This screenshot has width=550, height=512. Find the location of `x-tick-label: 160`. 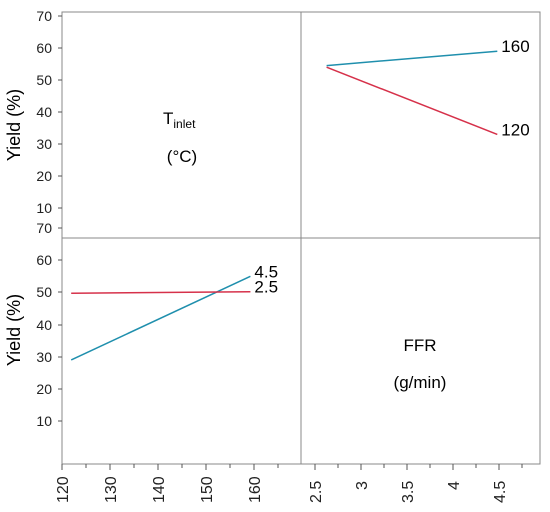

x-tick-label: 160 is located at coordinates (255, 489).